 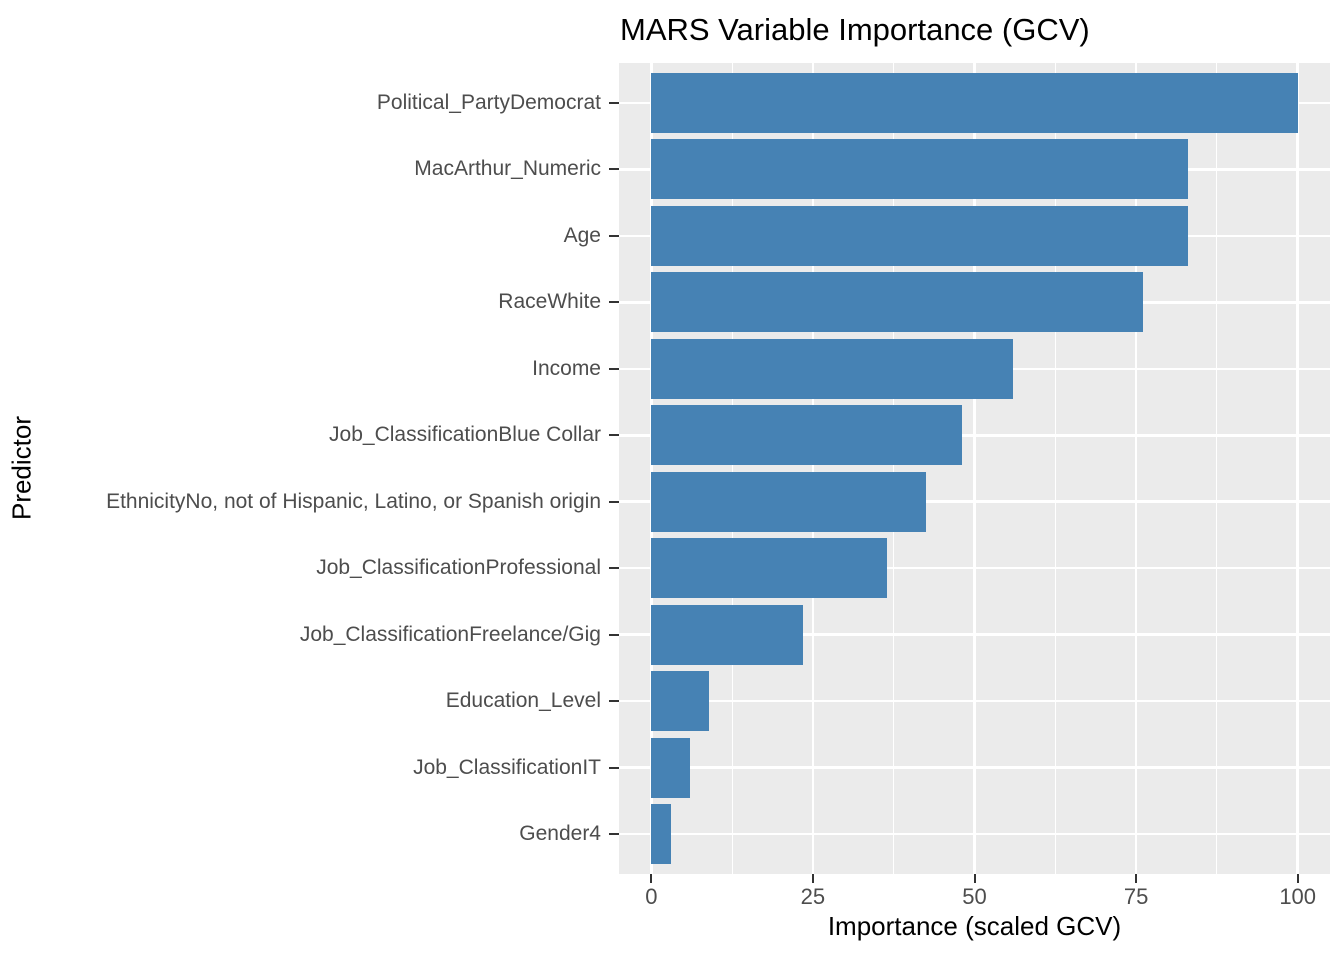 What do you see at coordinates (549, 302) in the screenshot?
I see `y-tick-label: RaceWhite` at bounding box center [549, 302].